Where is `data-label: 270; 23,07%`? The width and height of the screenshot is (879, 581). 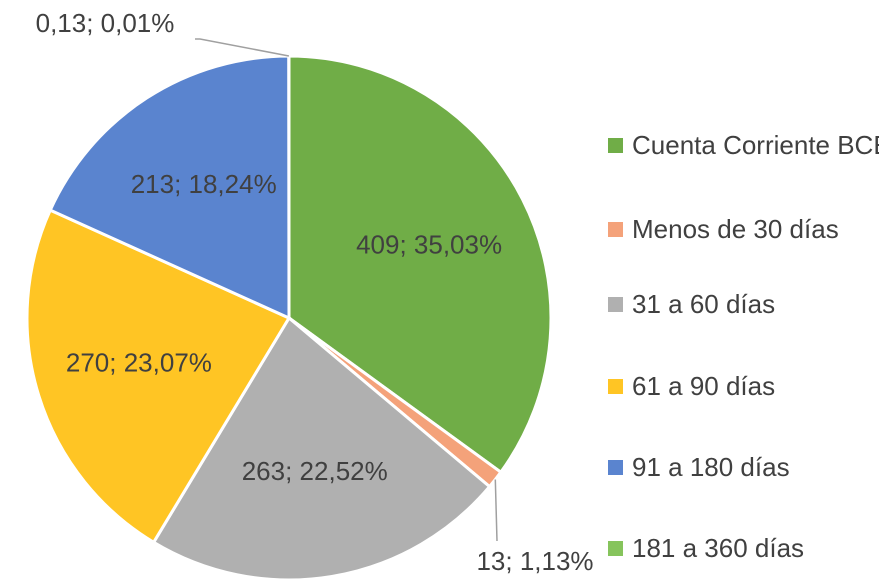
data-label: 270; 23,07% is located at coordinates (139, 363).